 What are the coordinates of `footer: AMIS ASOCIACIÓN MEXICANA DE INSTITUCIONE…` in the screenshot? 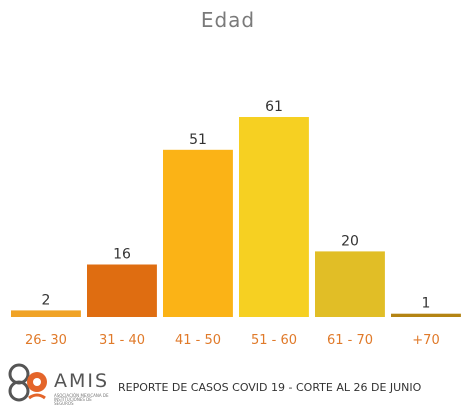 It's located at (236, 385).